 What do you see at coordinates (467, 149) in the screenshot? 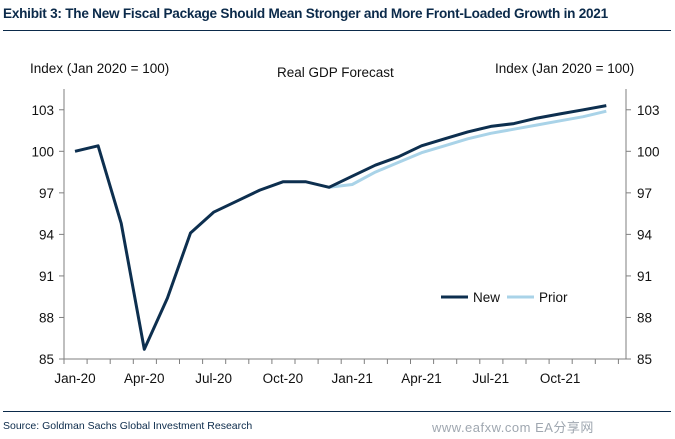
I see `series-line-prior` at bounding box center [467, 149].